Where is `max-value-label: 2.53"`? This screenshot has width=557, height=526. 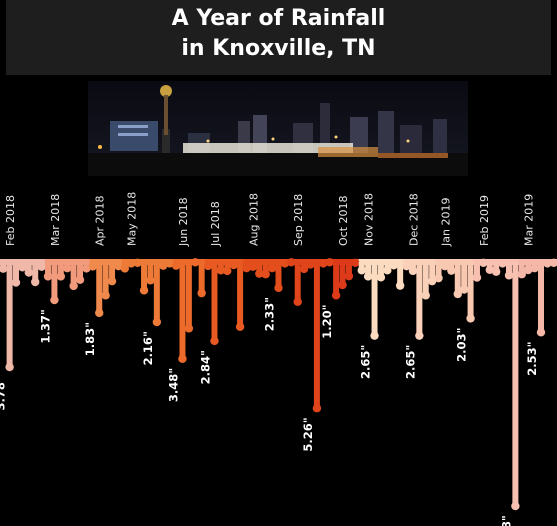 max-value-label: 2.53" is located at coordinates (532, 358).